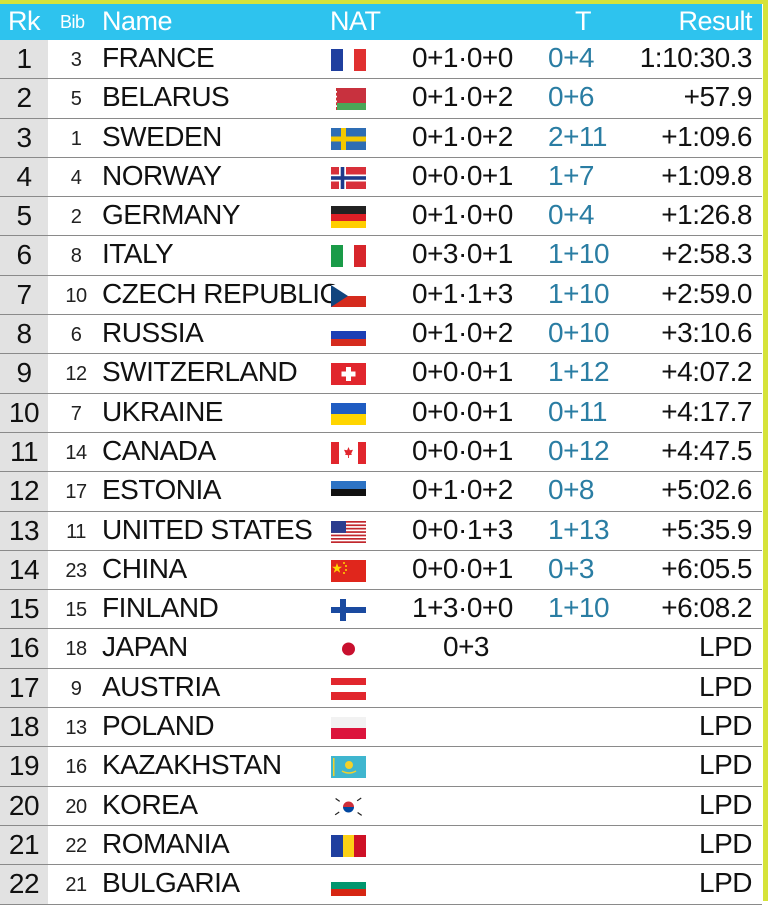 The height and width of the screenshot is (905, 768). Describe the element at coordinates (160, 608) in the screenshot. I see `team-name: FINLAND` at that location.